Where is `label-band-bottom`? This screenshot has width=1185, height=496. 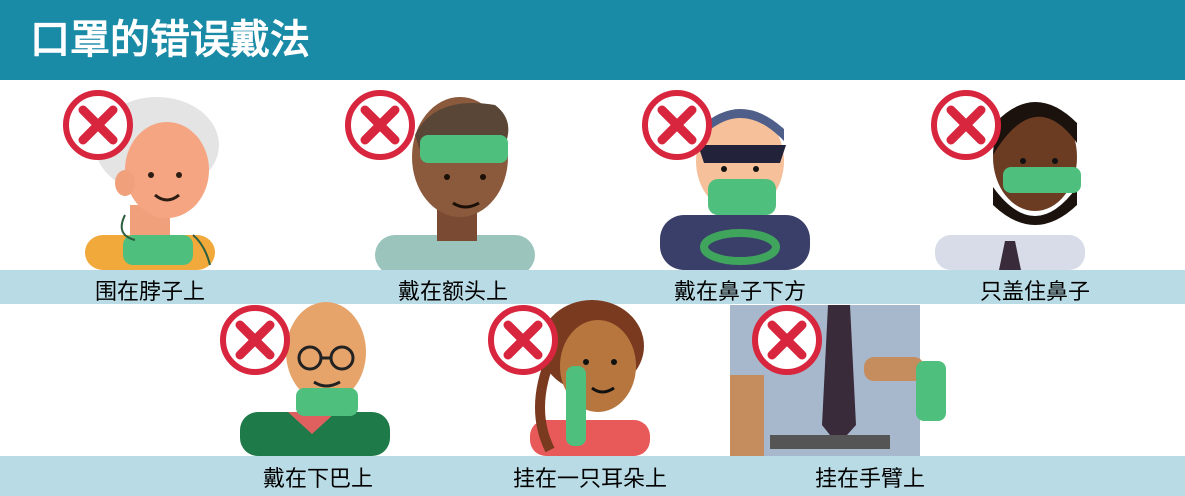
label-band-bottom is located at coordinates (592, 476).